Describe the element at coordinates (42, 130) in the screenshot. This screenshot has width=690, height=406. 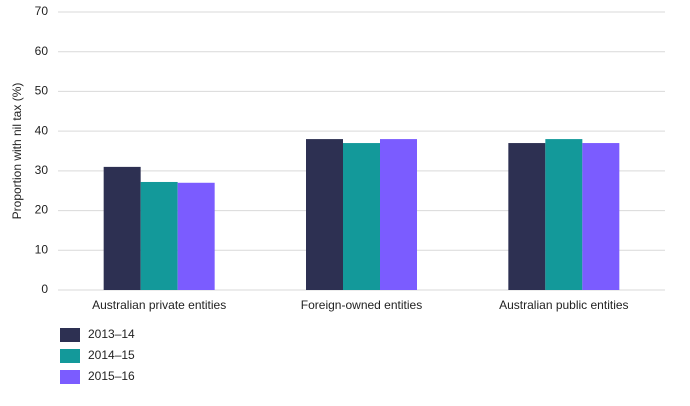
I see `y-tick-label: 40` at that location.